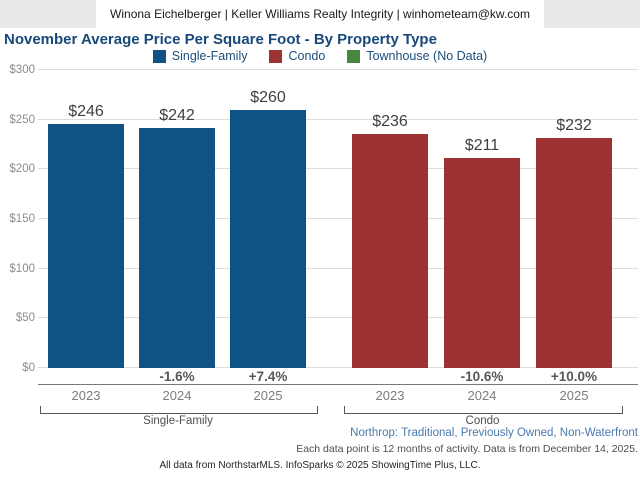 Image resolution: width=640 pixels, height=480 pixels. I want to click on bar-value-label: $232, so click(574, 125).